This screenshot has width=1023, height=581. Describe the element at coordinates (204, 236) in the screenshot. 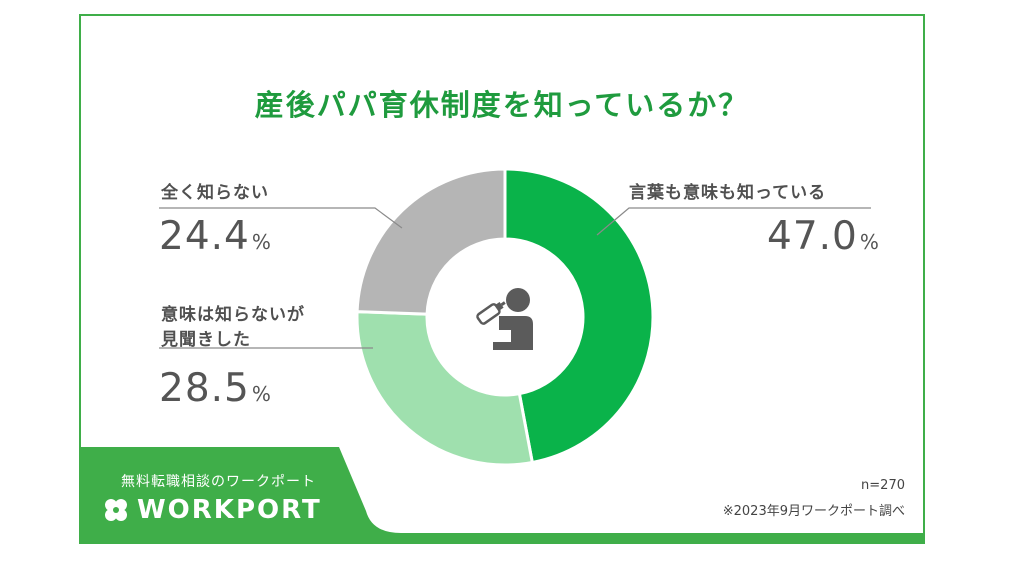

I see `value-unknown-number: 24.4` at that location.